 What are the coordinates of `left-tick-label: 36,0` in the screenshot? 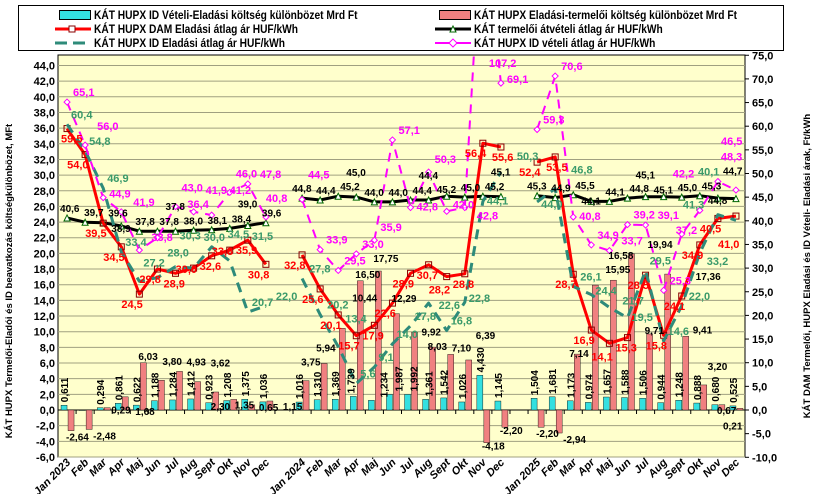 It's located at (44, 129).